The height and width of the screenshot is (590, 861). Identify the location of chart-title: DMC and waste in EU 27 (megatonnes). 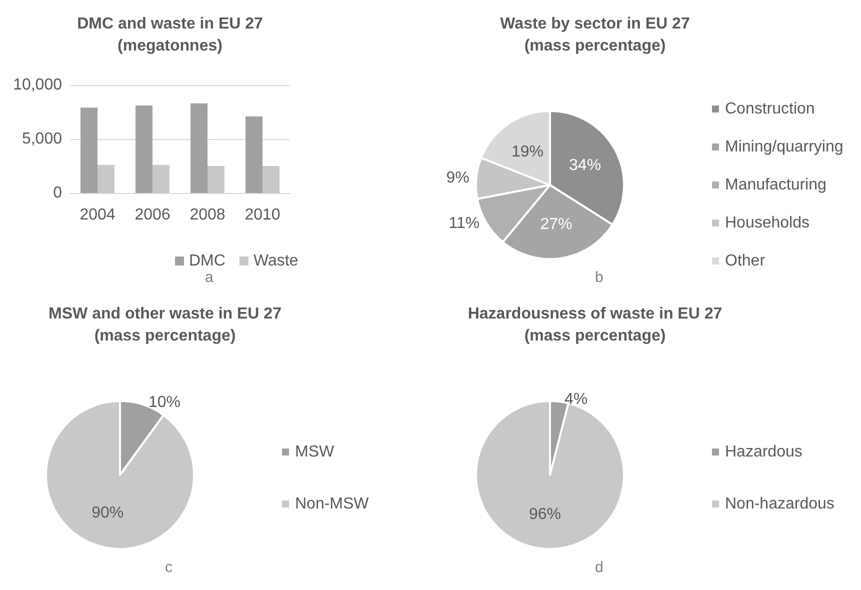
(170, 35).